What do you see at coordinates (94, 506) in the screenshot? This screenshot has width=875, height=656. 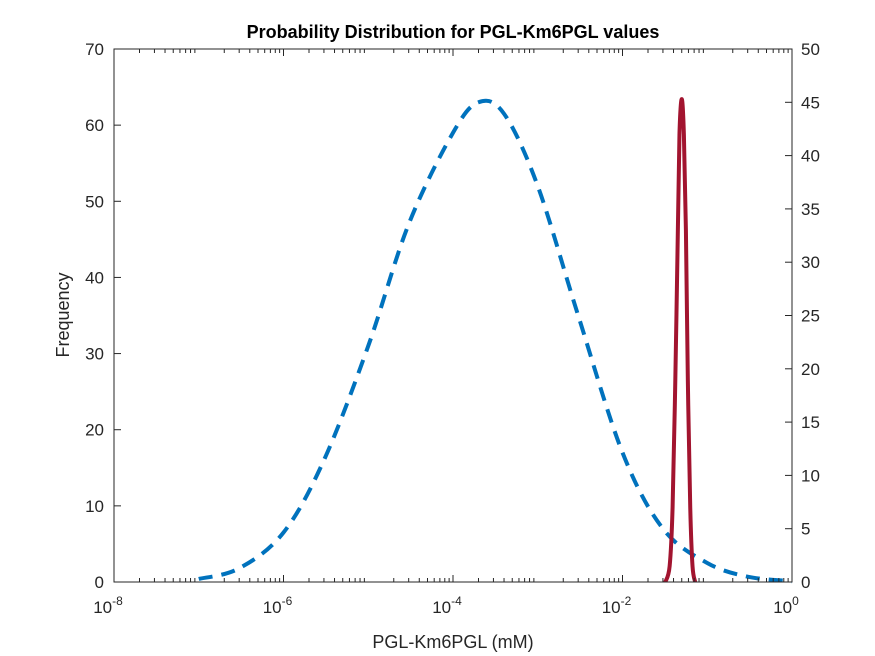 I see `y-left-tick-label: 10` at bounding box center [94, 506].